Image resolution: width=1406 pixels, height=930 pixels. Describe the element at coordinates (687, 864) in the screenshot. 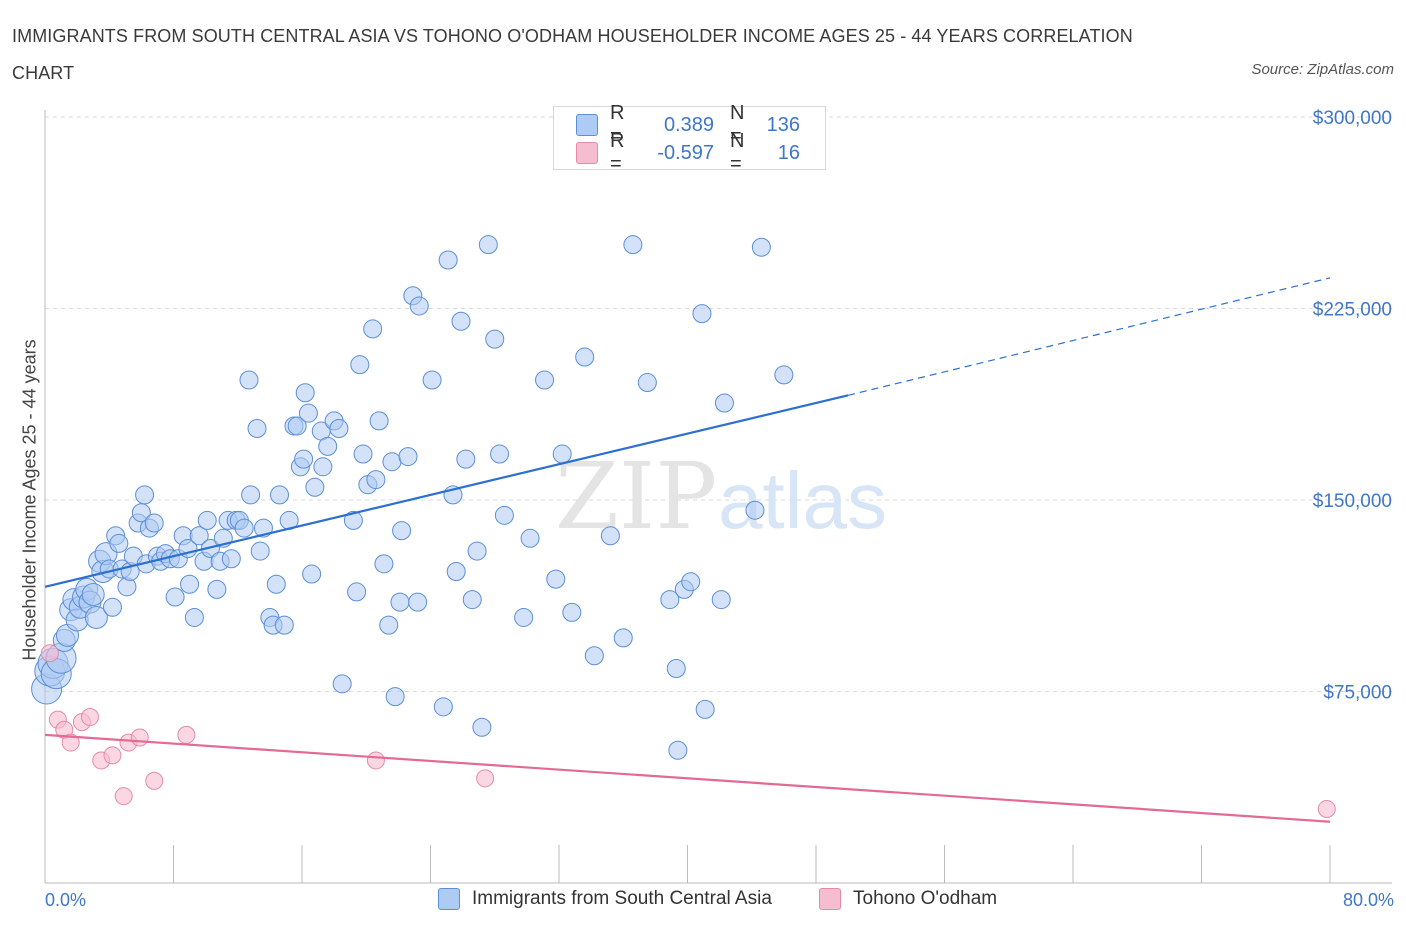

I see `x-axis-ticks` at that location.